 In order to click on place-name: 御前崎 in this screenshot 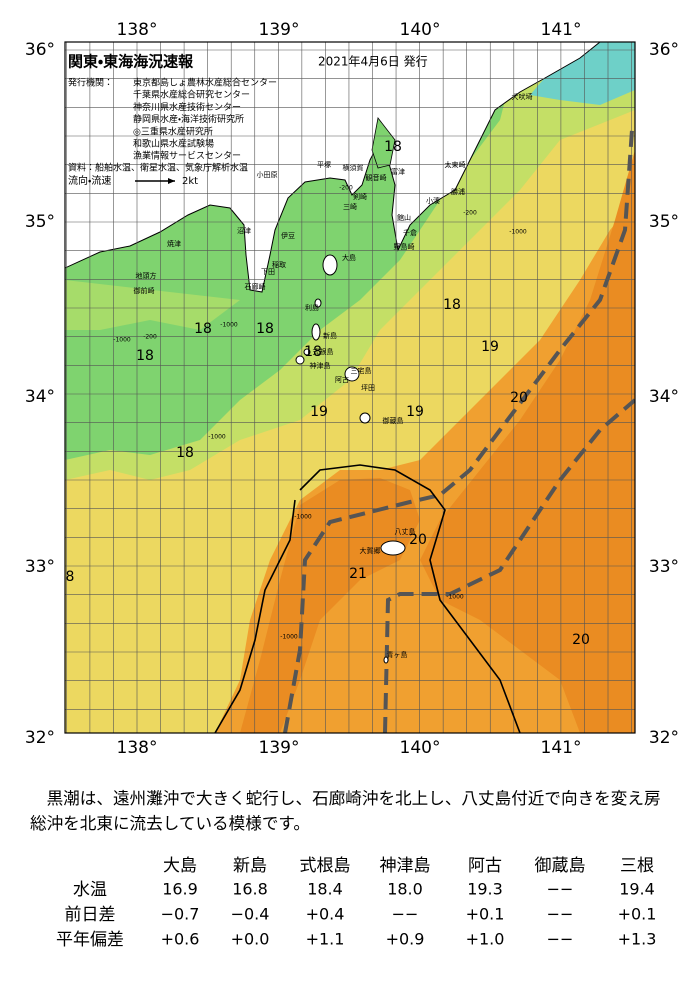, I will do `click(144, 290)`.